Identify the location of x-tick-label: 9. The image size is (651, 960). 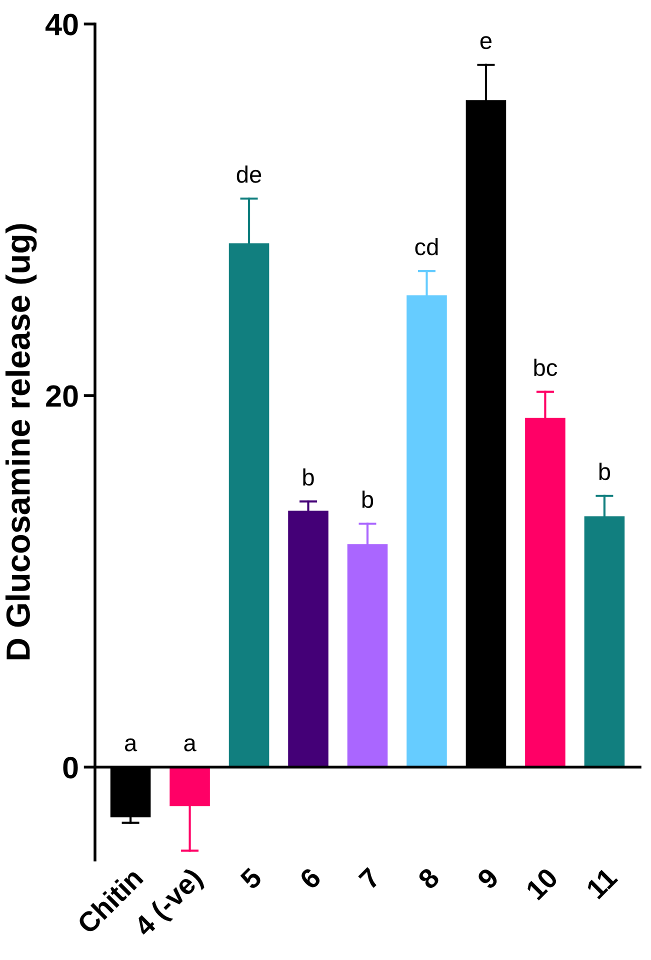
(488, 878).